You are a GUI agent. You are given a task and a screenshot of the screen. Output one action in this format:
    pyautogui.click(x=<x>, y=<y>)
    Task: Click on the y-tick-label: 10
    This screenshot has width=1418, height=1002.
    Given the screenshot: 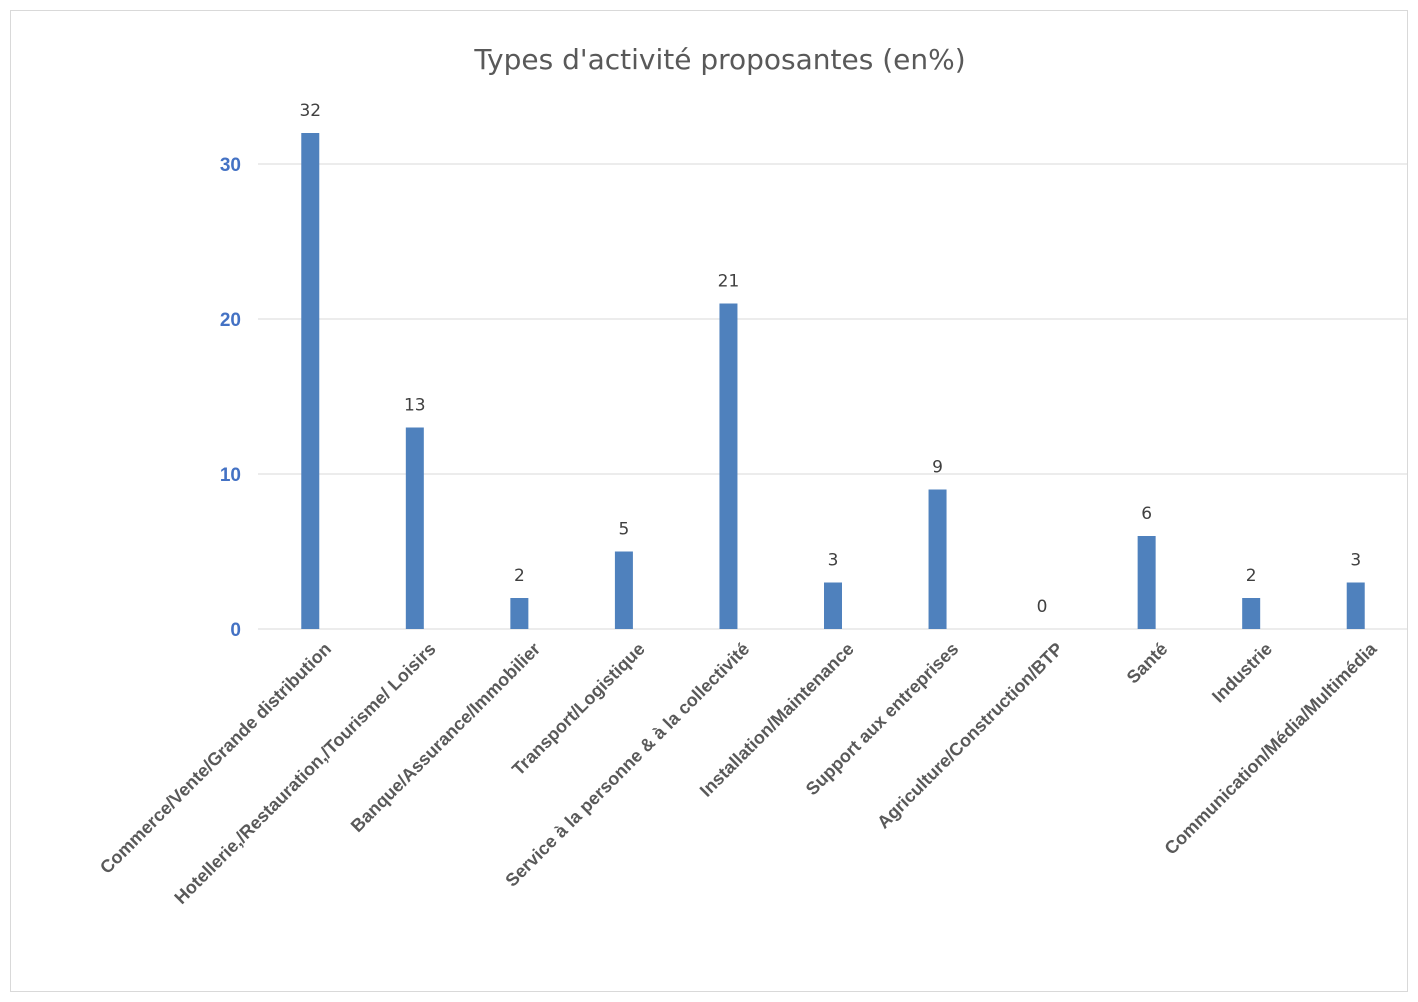 What is the action you would take?
    pyautogui.click(x=230, y=475)
    